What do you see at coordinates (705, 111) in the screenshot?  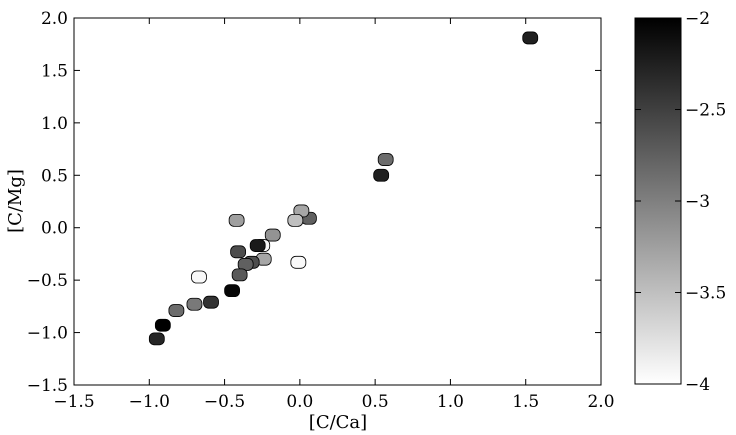 I see `colorbar-tick-label: −2.5` at bounding box center [705, 111].